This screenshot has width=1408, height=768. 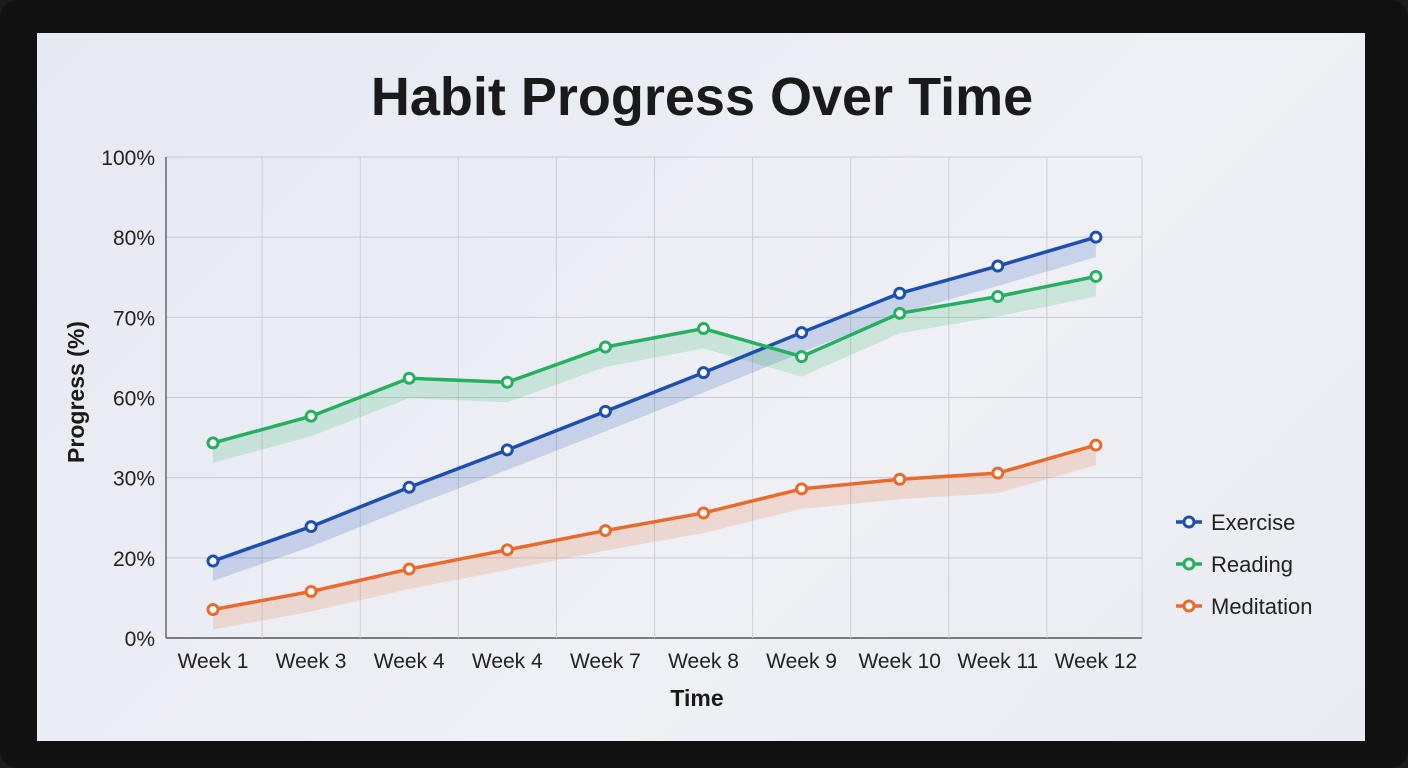 I want to click on y-tick-label: 20%, so click(x=134, y=559).